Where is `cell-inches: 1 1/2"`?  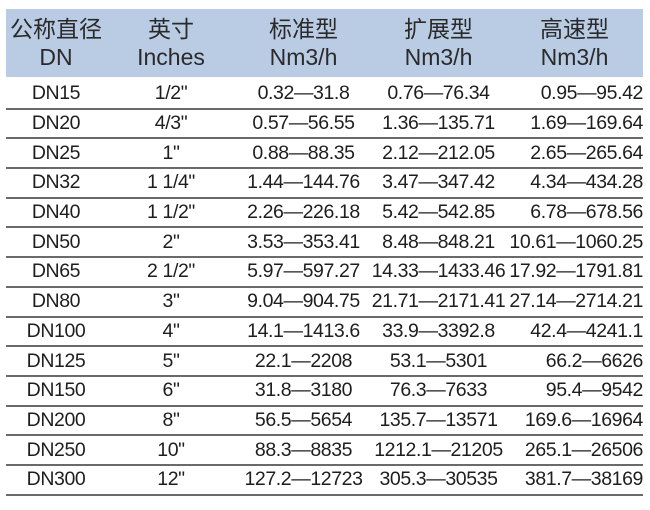
cell-inches: 1 1/2" is located at coordinates (171, 212).